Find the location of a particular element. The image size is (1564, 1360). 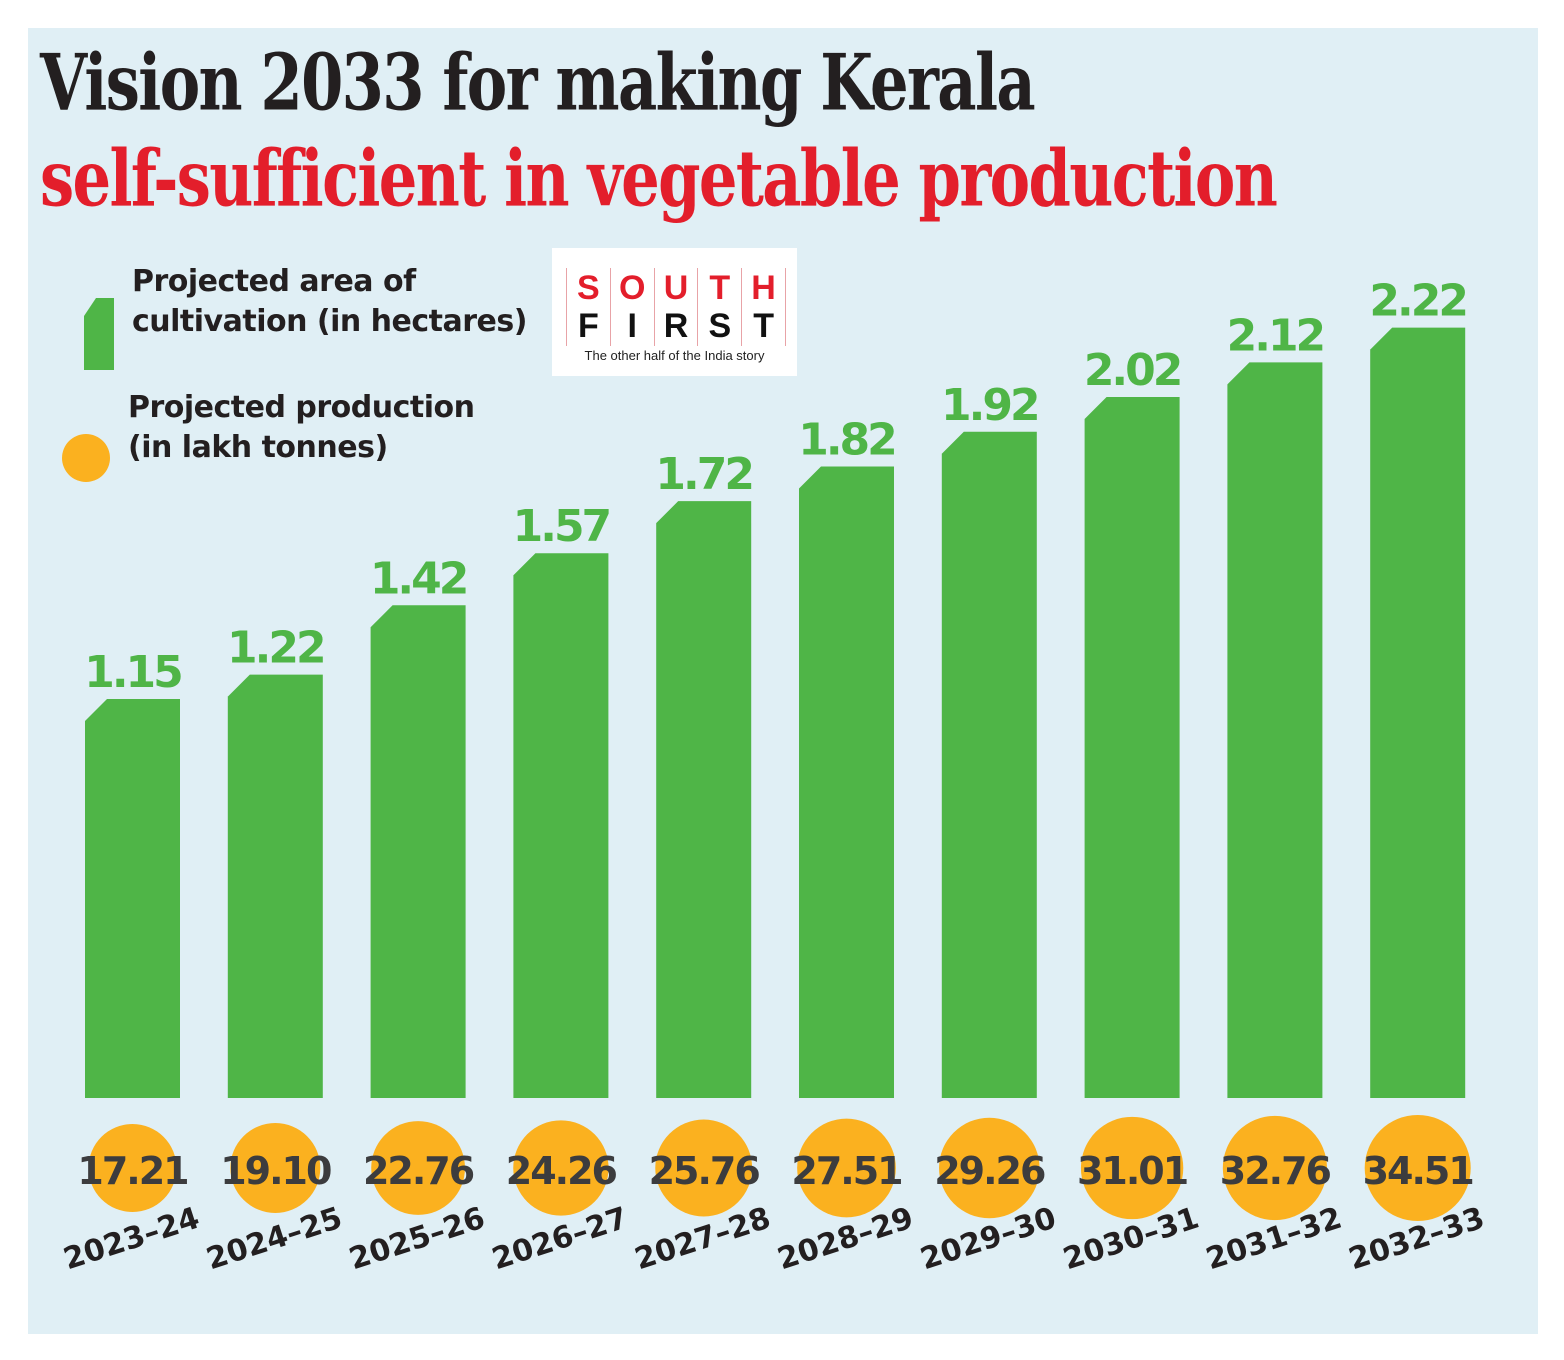

area-value-label: 1.82 is located at coordinates (846, 439).